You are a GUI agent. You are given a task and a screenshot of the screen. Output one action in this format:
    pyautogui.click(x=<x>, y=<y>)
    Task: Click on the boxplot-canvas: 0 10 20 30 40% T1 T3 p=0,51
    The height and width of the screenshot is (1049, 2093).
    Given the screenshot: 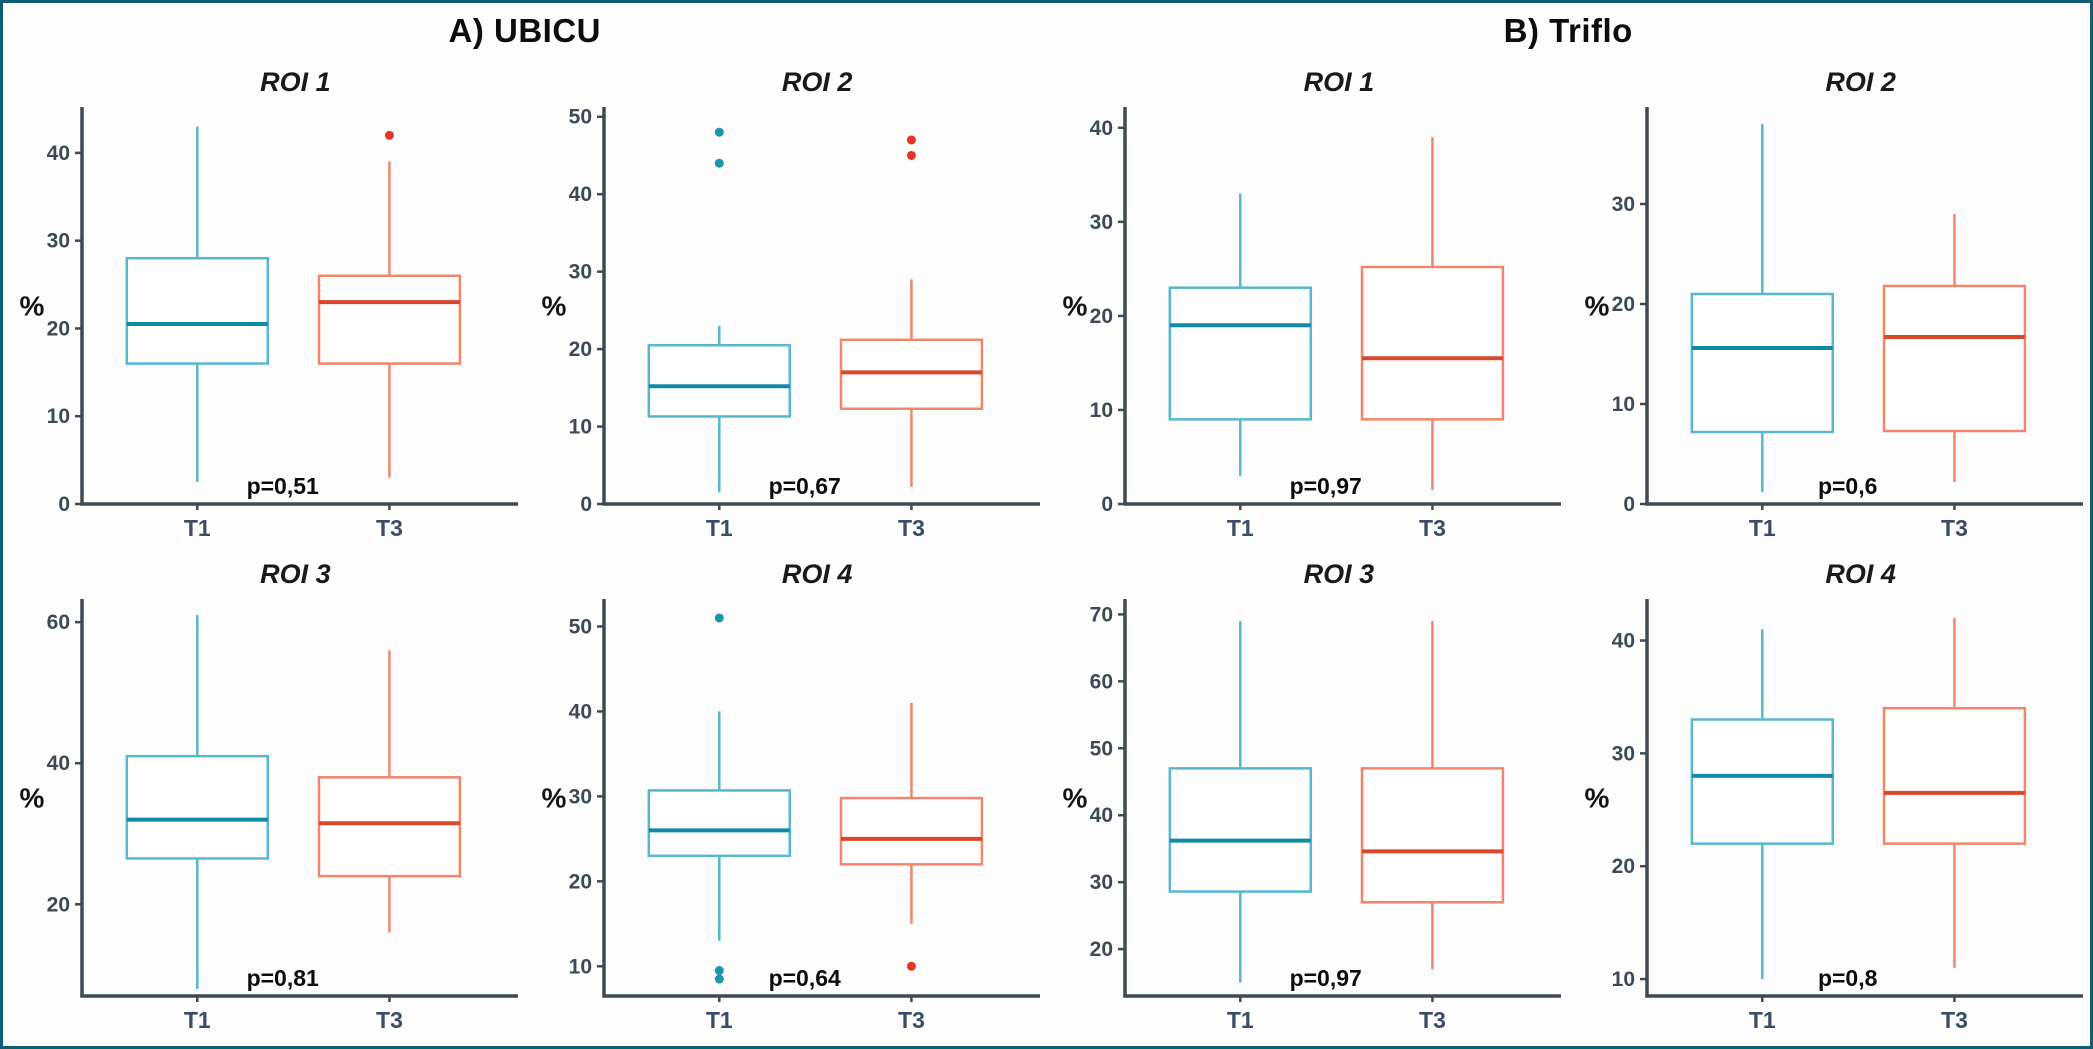 What is the action you would take?
    pyautogui.click(x=268, y=324)
    